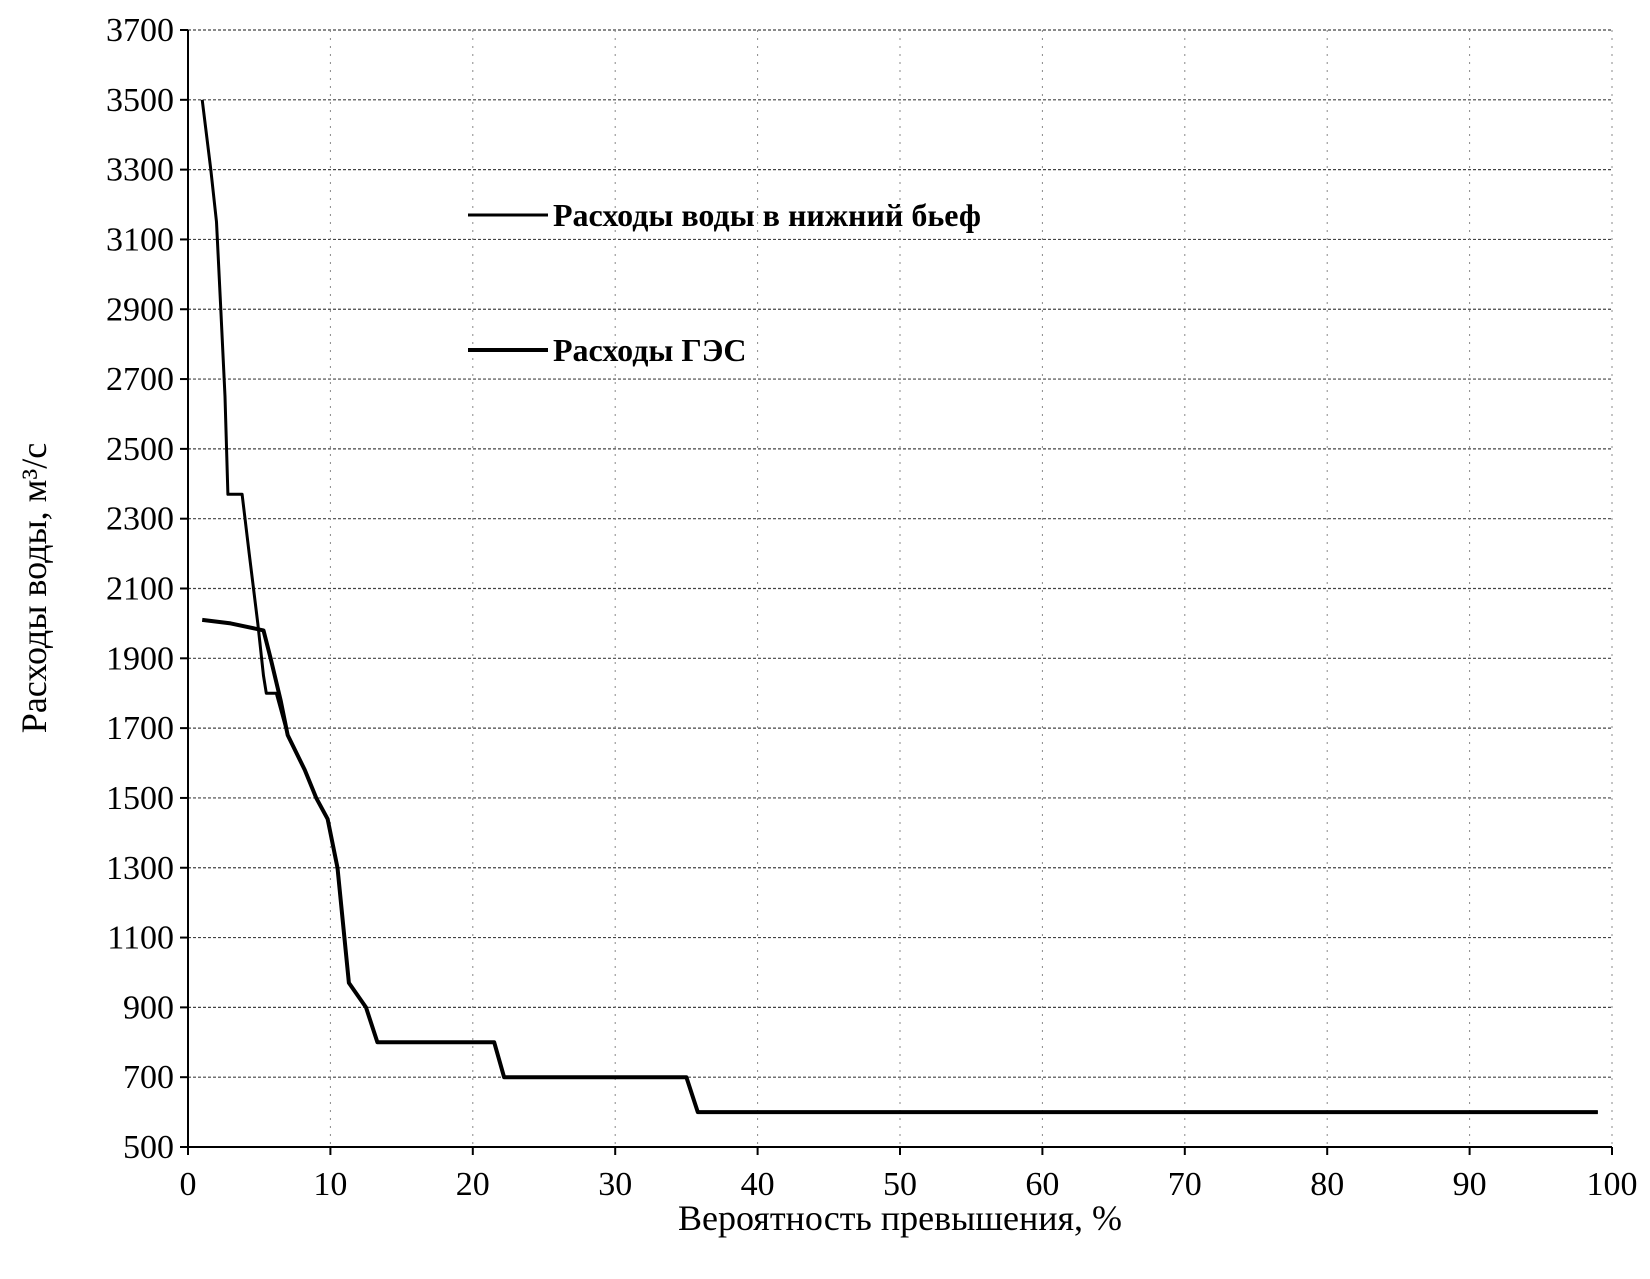  What do you see at coordinates (767, 215) in the screenshot?
I see `legend-label-1: Расходы воды в нижний бьеф` at bounding box center [767, 215].